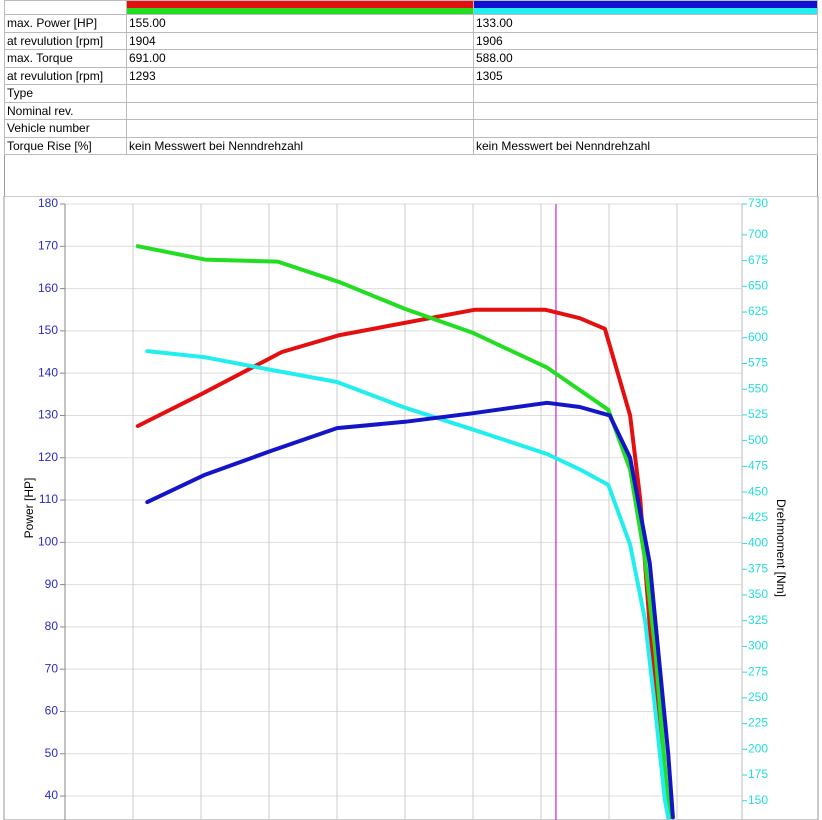 This screenshot has height=820, width=822. I want to click on y-tick-label: 170, so click(48, 245).